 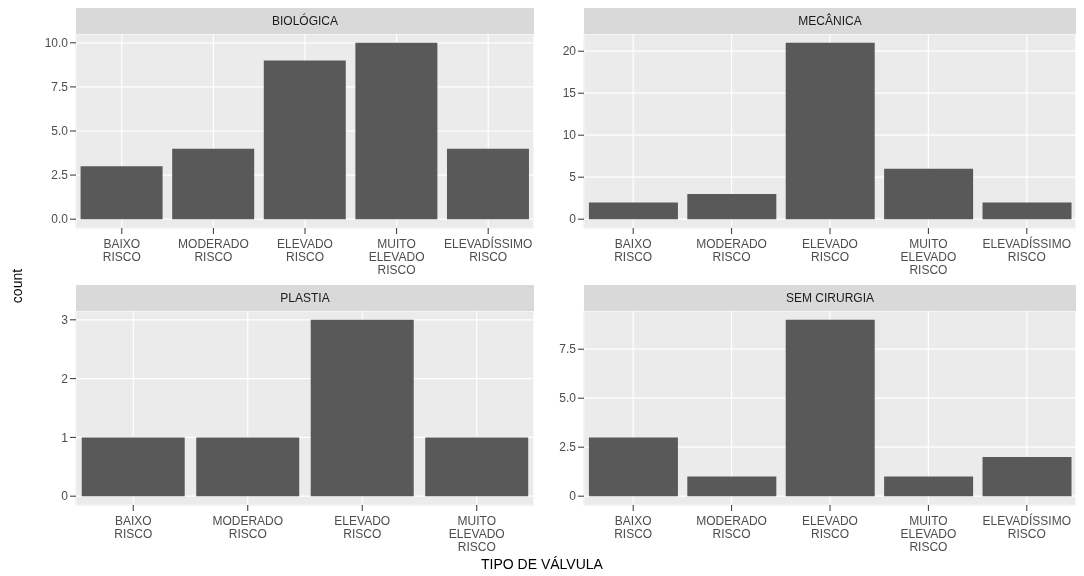 I want to click on y-axis-title: count, so click(x=17, y=286).